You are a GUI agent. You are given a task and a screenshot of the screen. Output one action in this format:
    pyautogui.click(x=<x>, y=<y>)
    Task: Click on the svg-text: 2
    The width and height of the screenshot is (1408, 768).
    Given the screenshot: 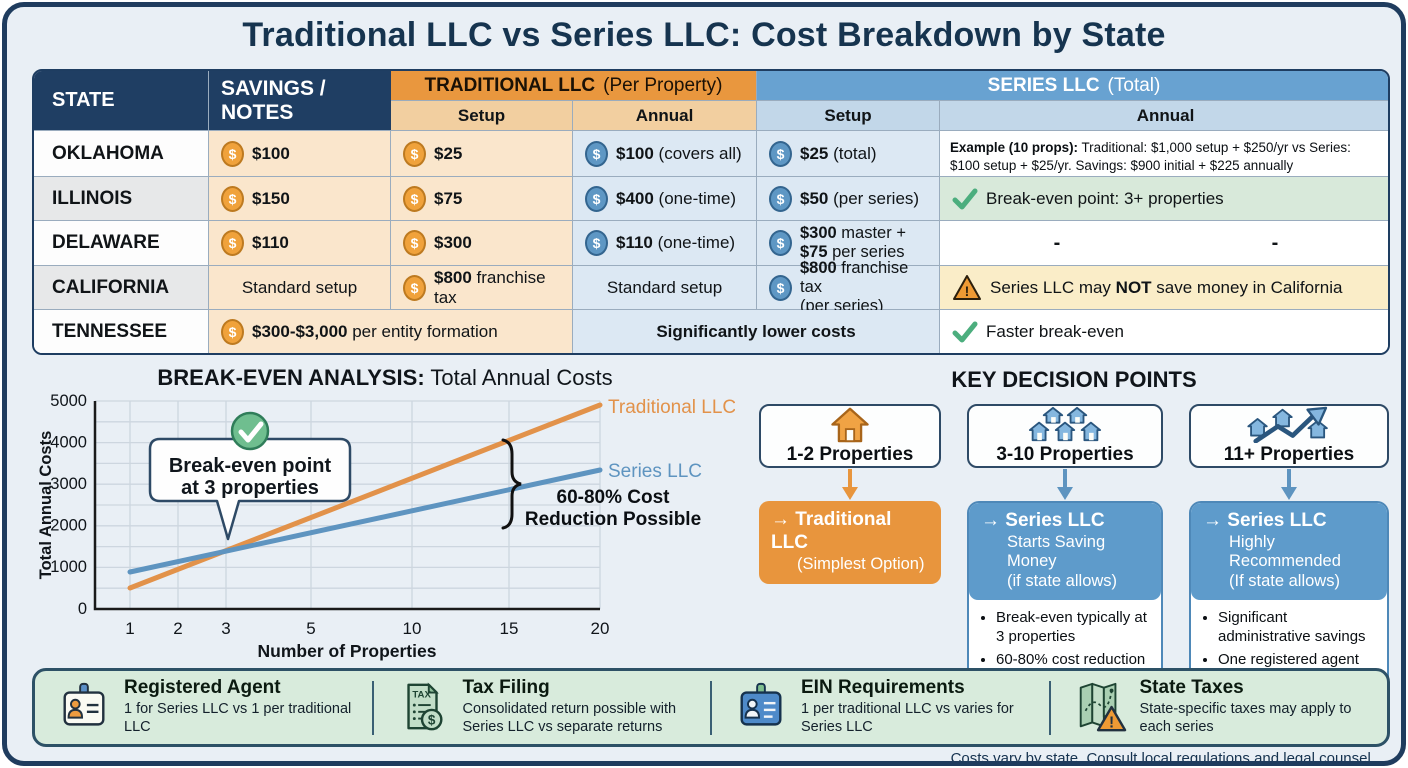 What is the action you would take?
    pyautogui.click(x=177, y=628)
    